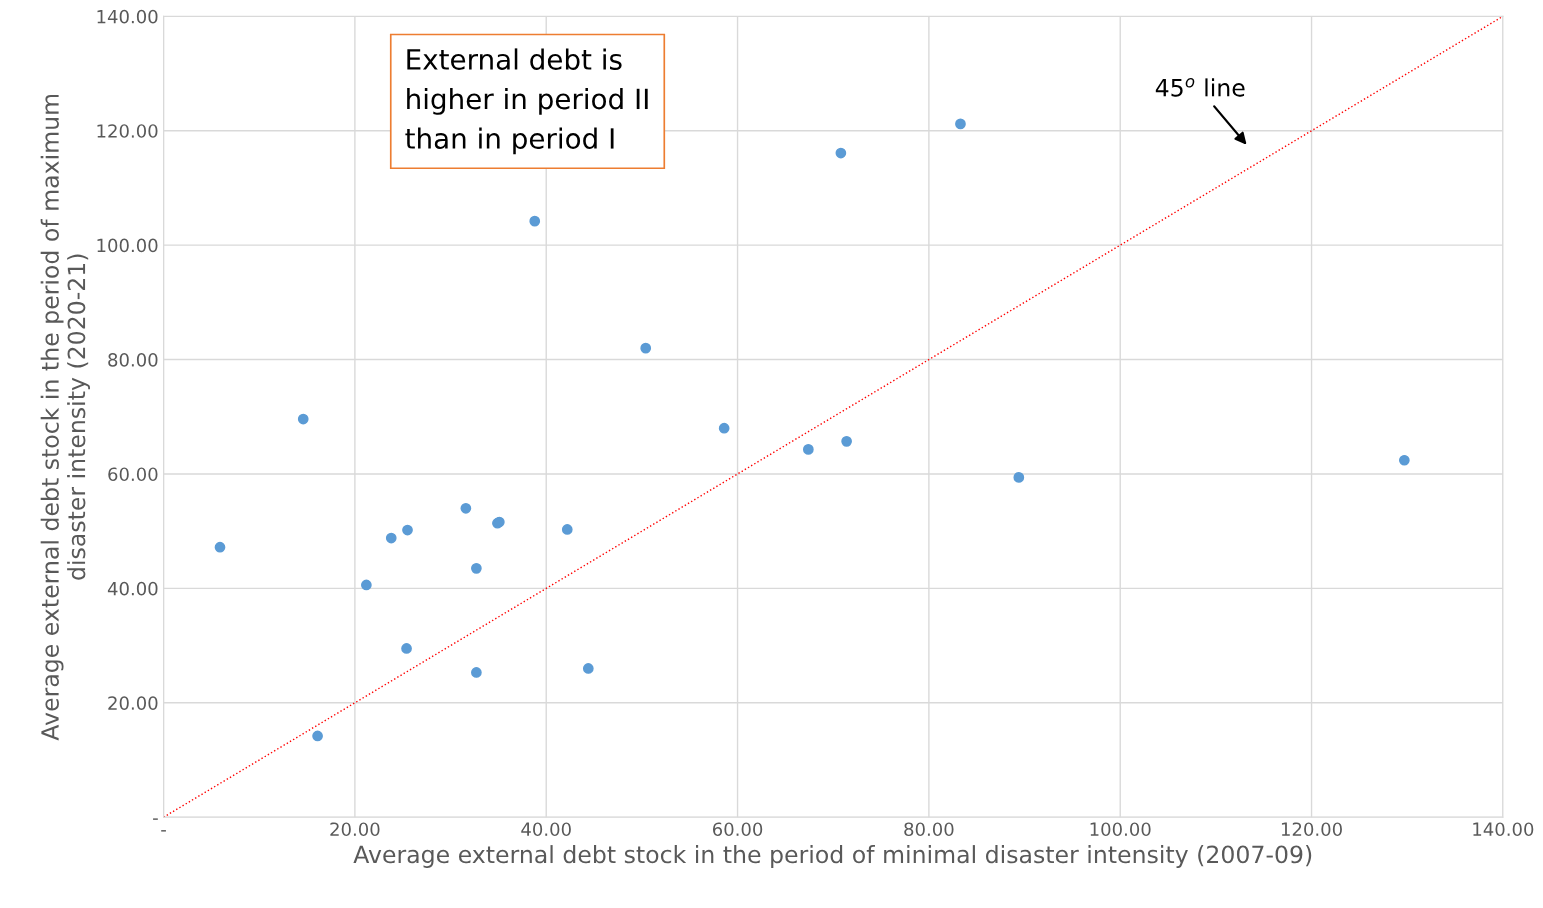 This screenshot has height=908, width=1543. Describe the element at coordinates (1503, 829) in the screenshot. I see `x-tick-label: 140.00` at that location.